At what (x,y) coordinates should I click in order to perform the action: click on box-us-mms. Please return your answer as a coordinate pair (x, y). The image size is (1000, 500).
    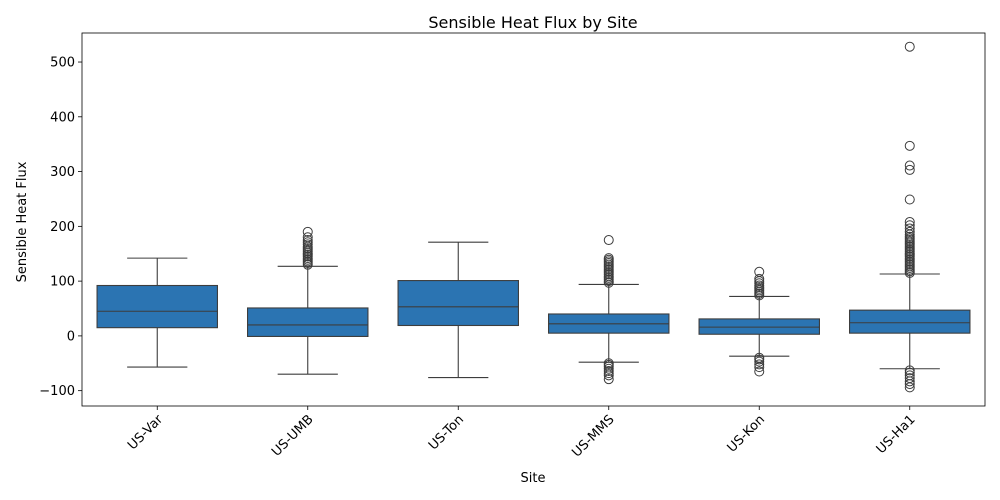
    Looking at the image, I should click on (608, 310).